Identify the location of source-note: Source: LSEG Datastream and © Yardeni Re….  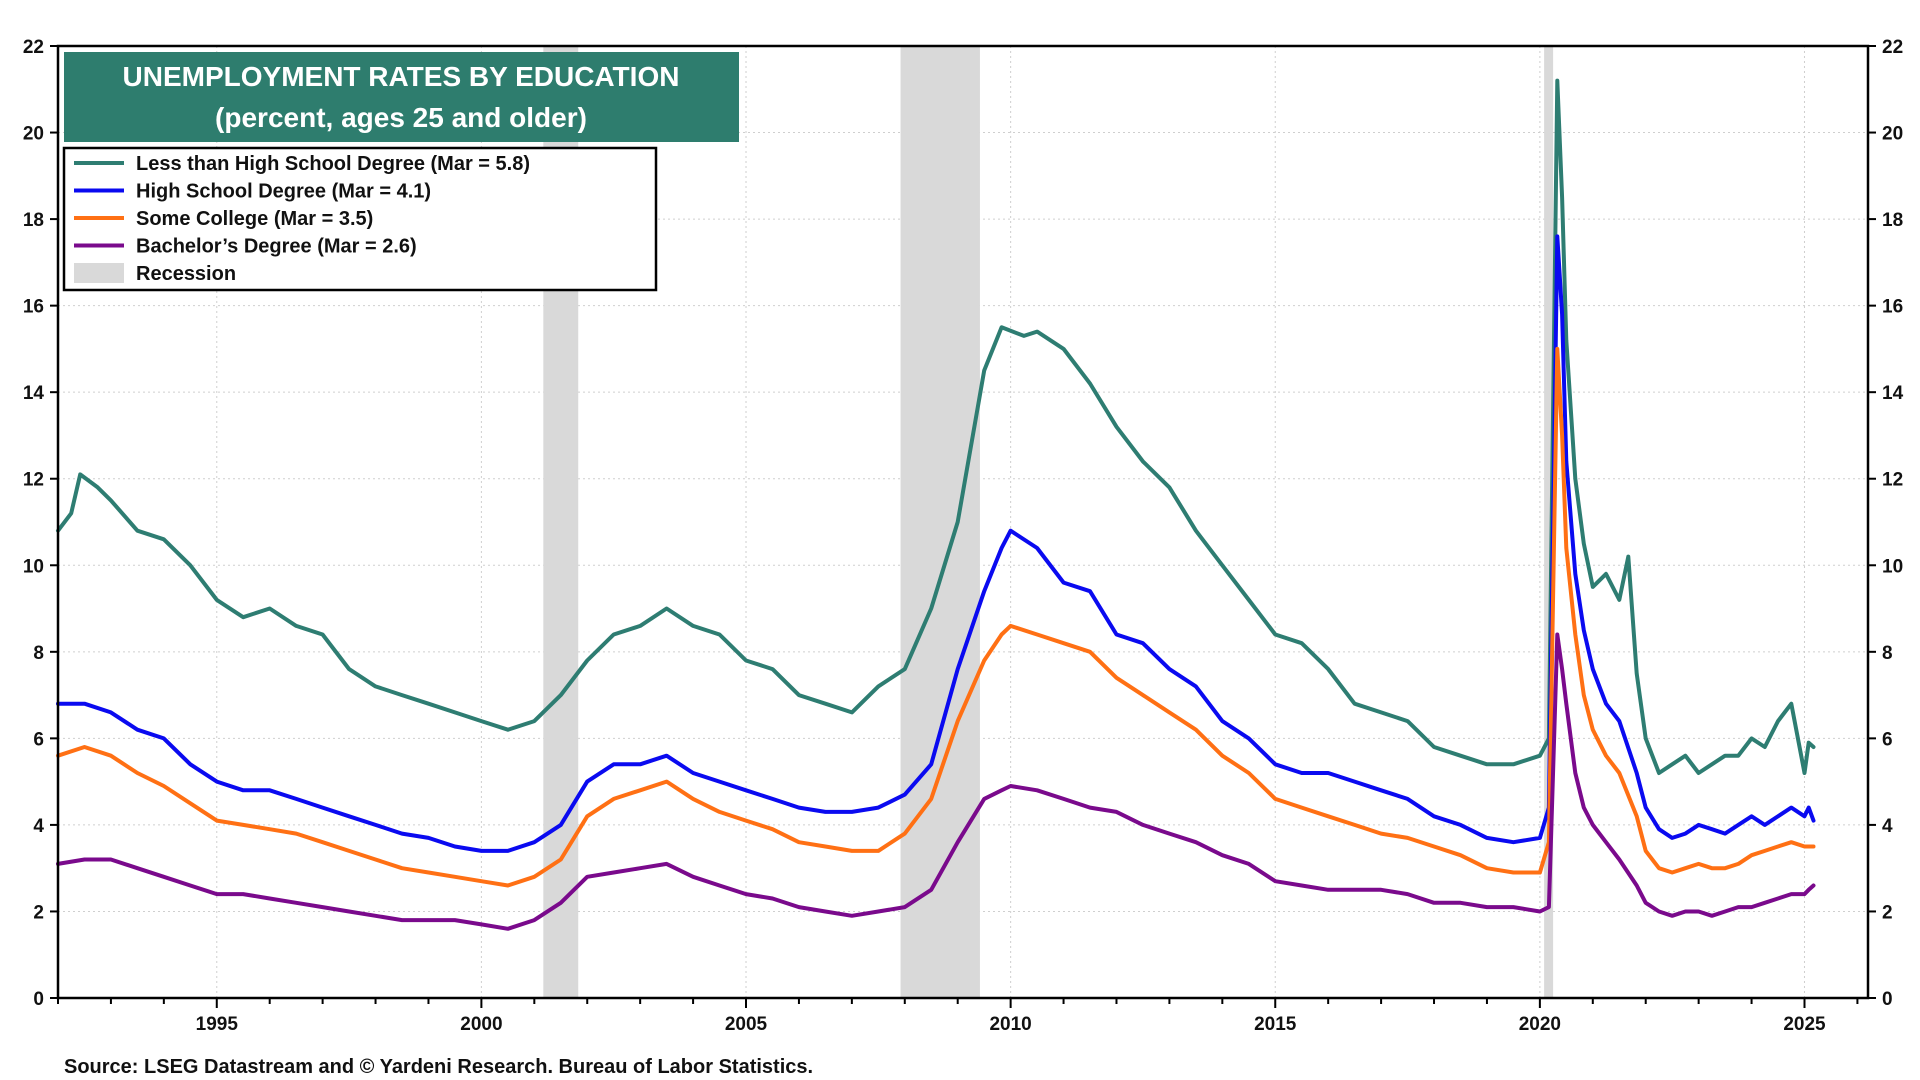
(438, 1067).